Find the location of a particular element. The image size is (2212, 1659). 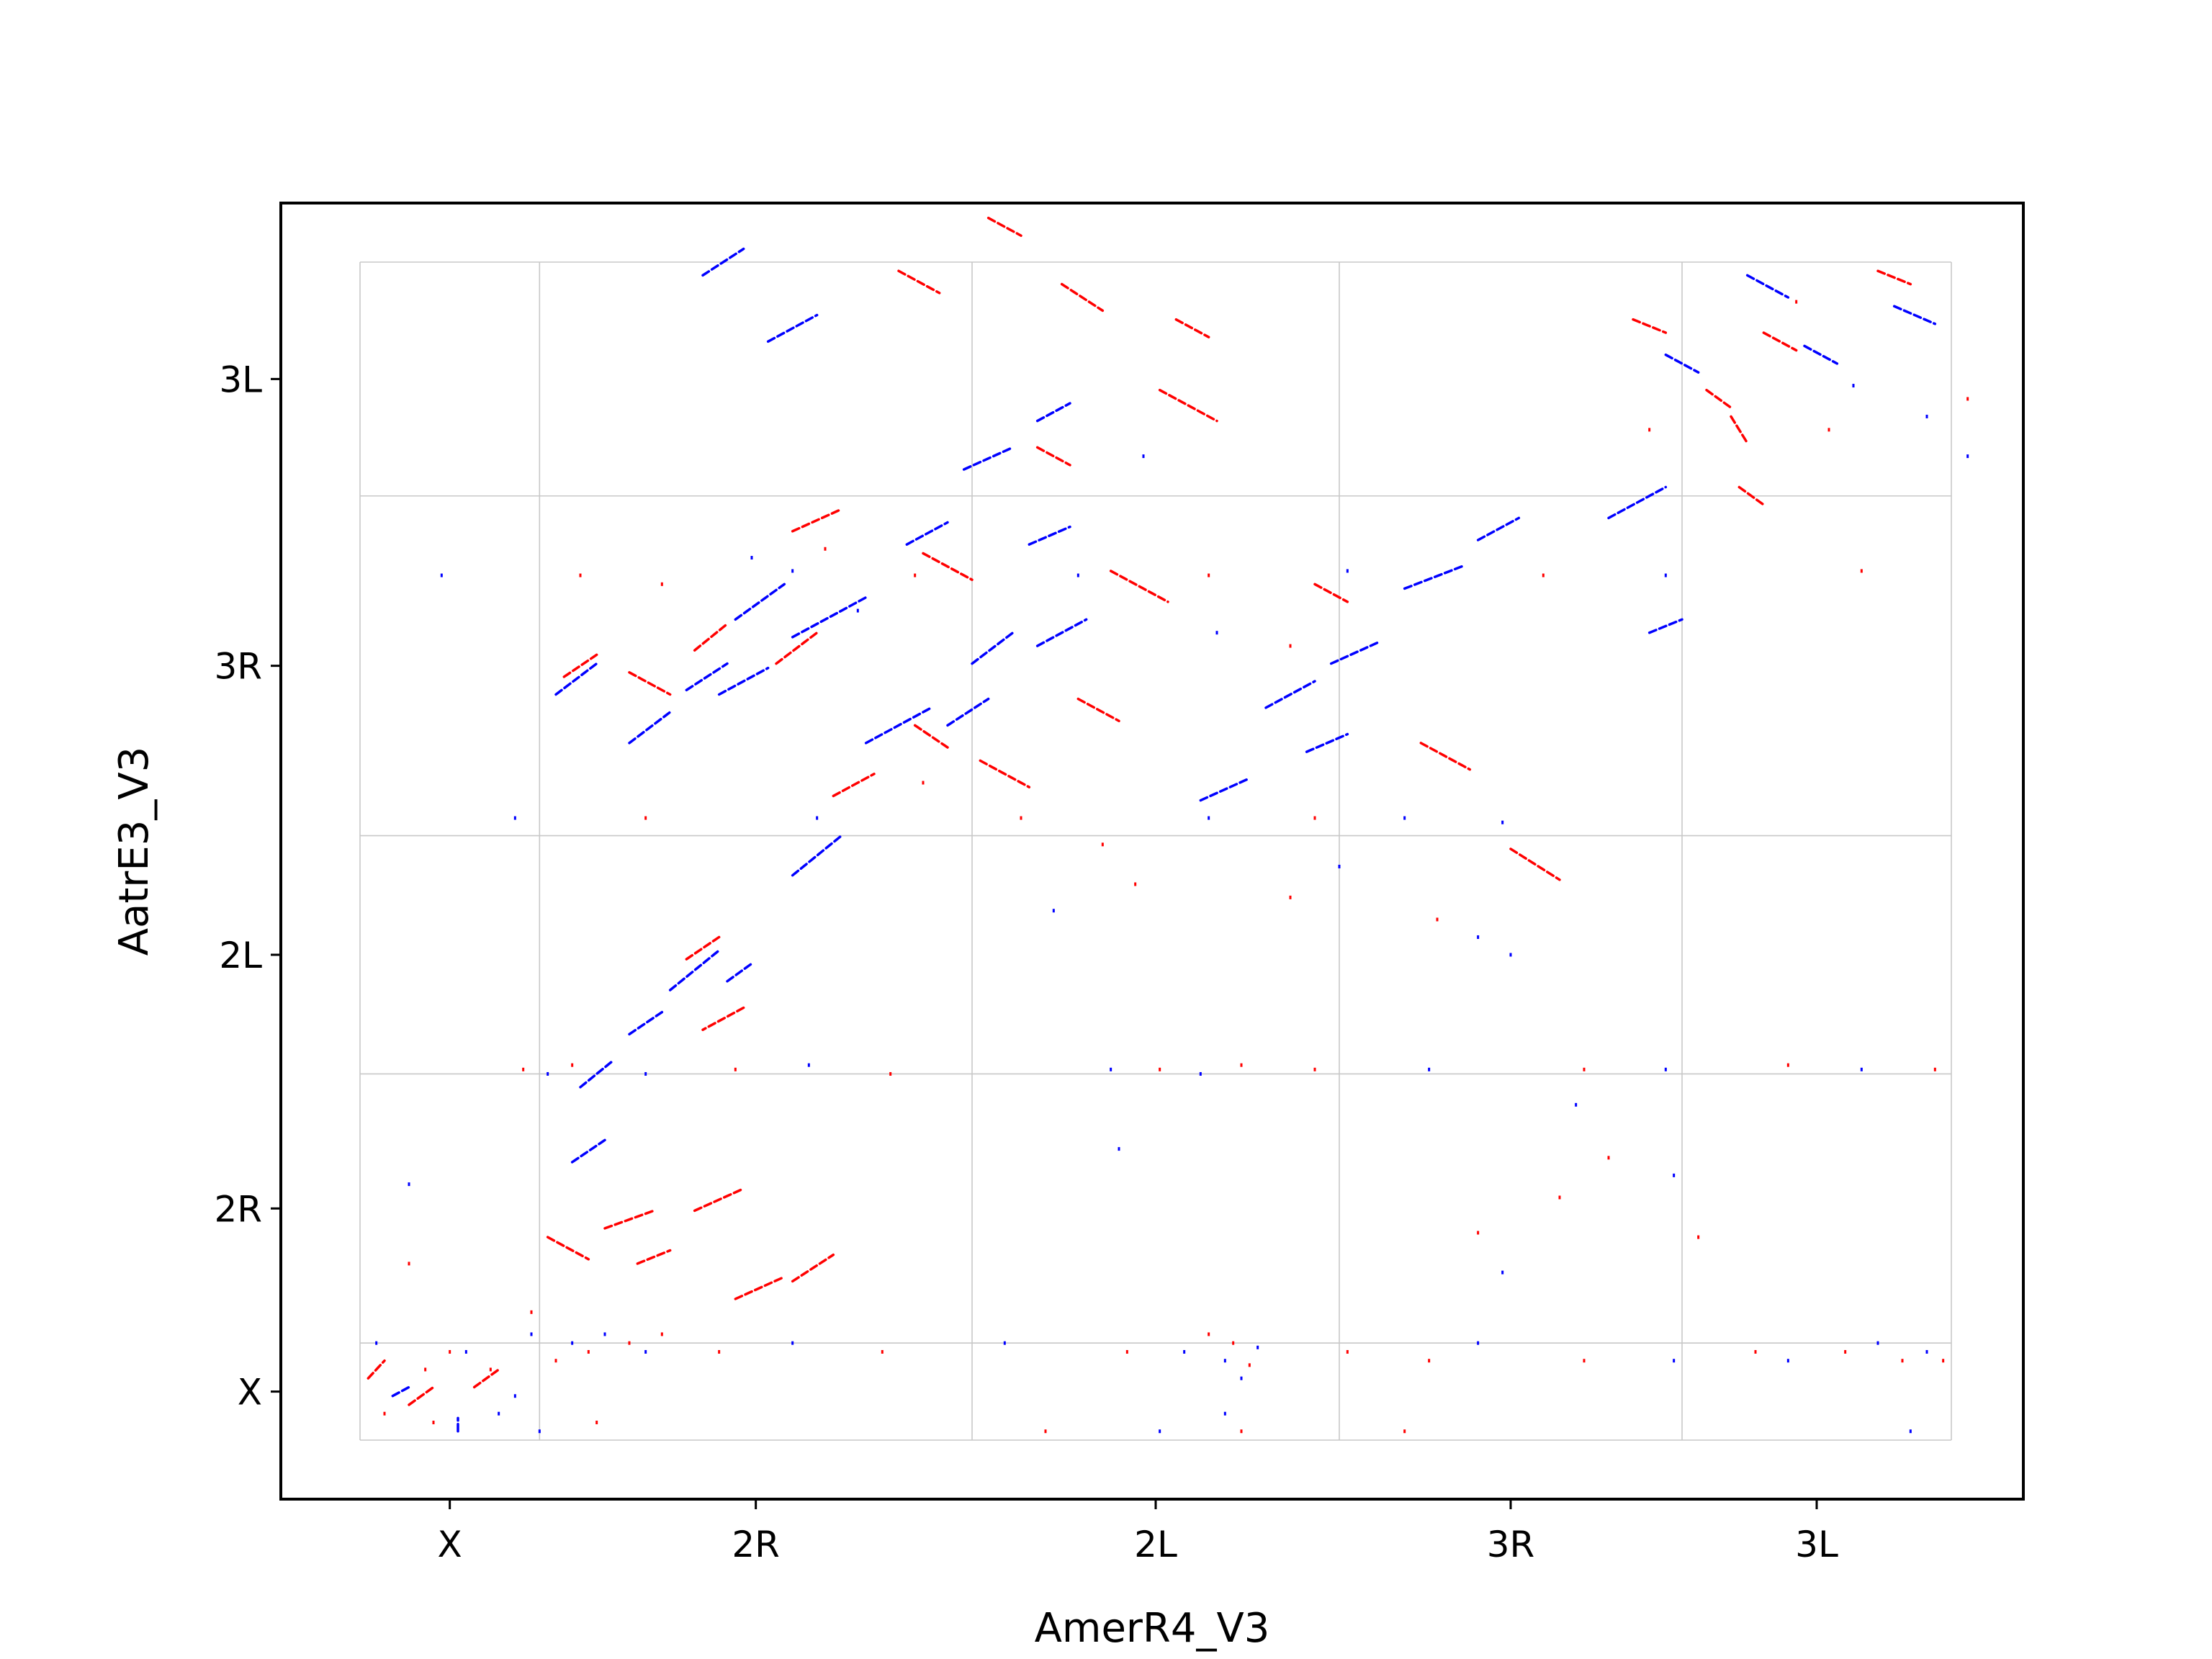

y-tick-label: 2L is located at coordinates (240, 956).